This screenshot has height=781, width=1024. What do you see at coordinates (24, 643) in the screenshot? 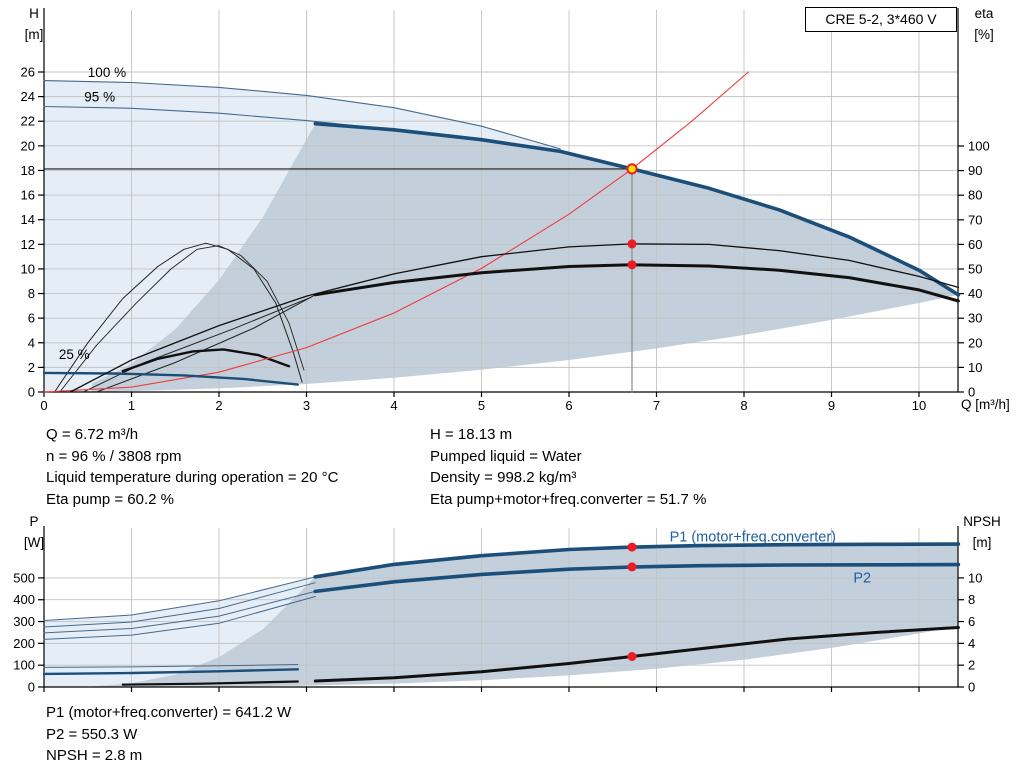
I see `svg-text: 200` at bounding box center [24, 643].